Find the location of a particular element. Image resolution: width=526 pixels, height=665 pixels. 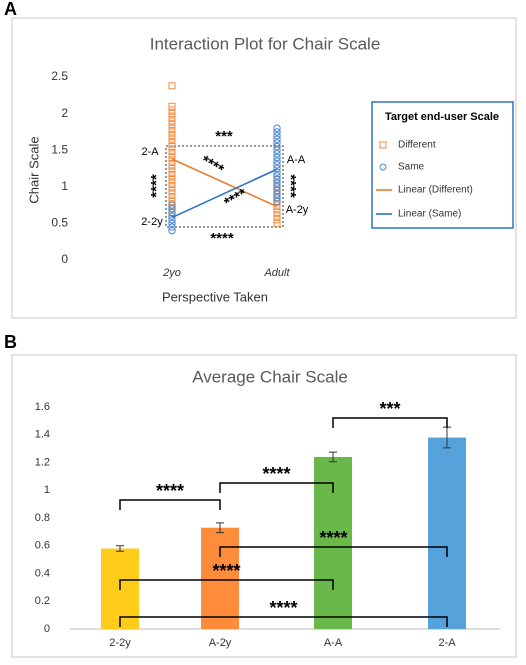

annotation: A-2y is located at coordinates (297, 210).